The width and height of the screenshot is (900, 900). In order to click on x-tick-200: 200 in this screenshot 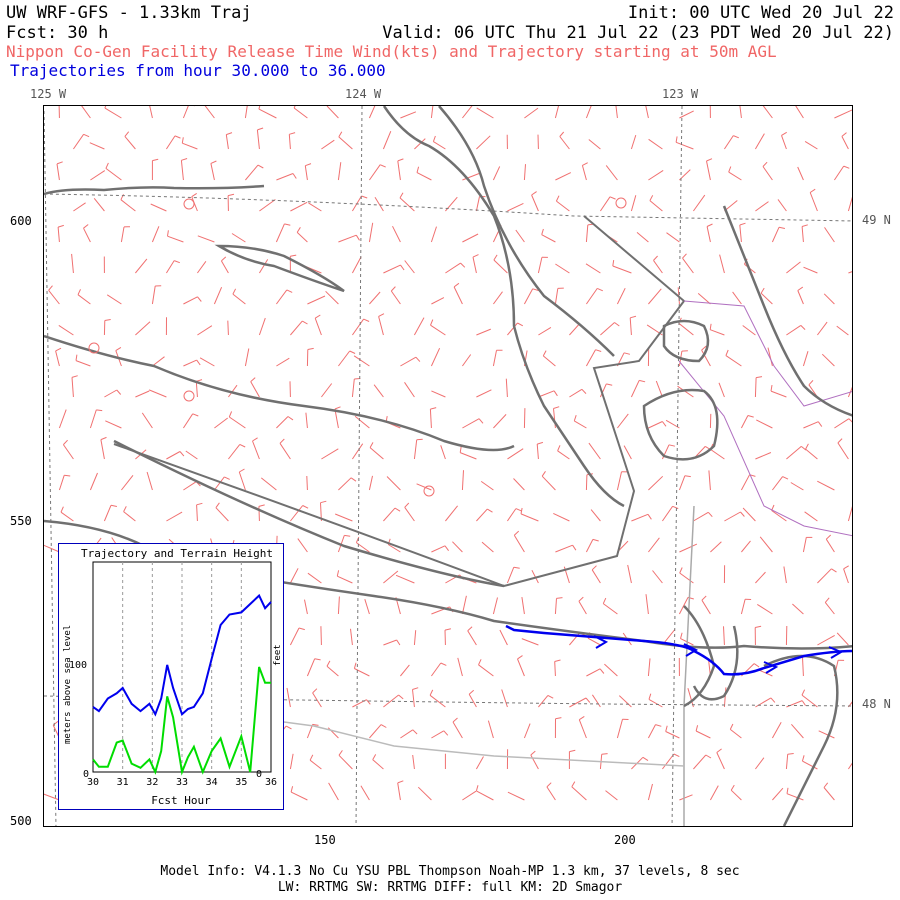, I will do `click(625, 840)`.